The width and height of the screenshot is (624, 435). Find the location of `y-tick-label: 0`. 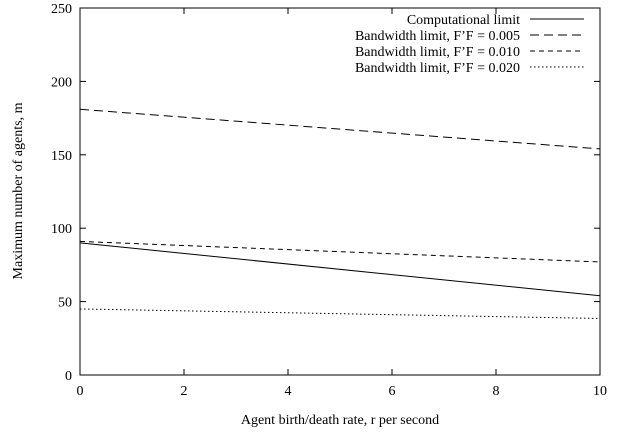

y-tick-label: 0 is located at coordinates (68, 376).